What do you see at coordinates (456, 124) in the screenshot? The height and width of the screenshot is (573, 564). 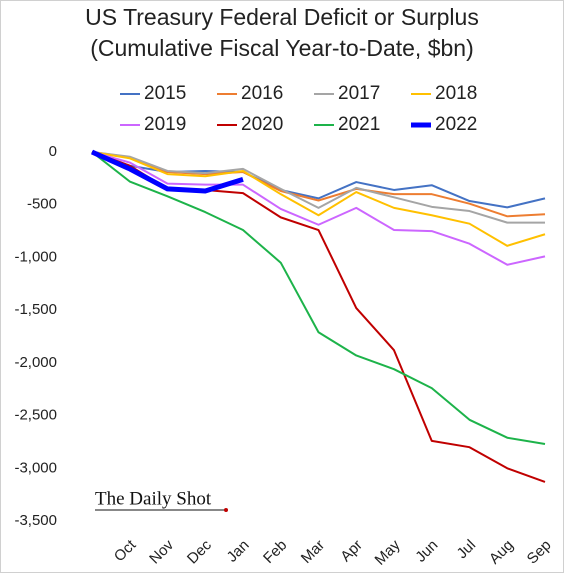 I see `legend-label: 2022` at bounding box center [456, 124].